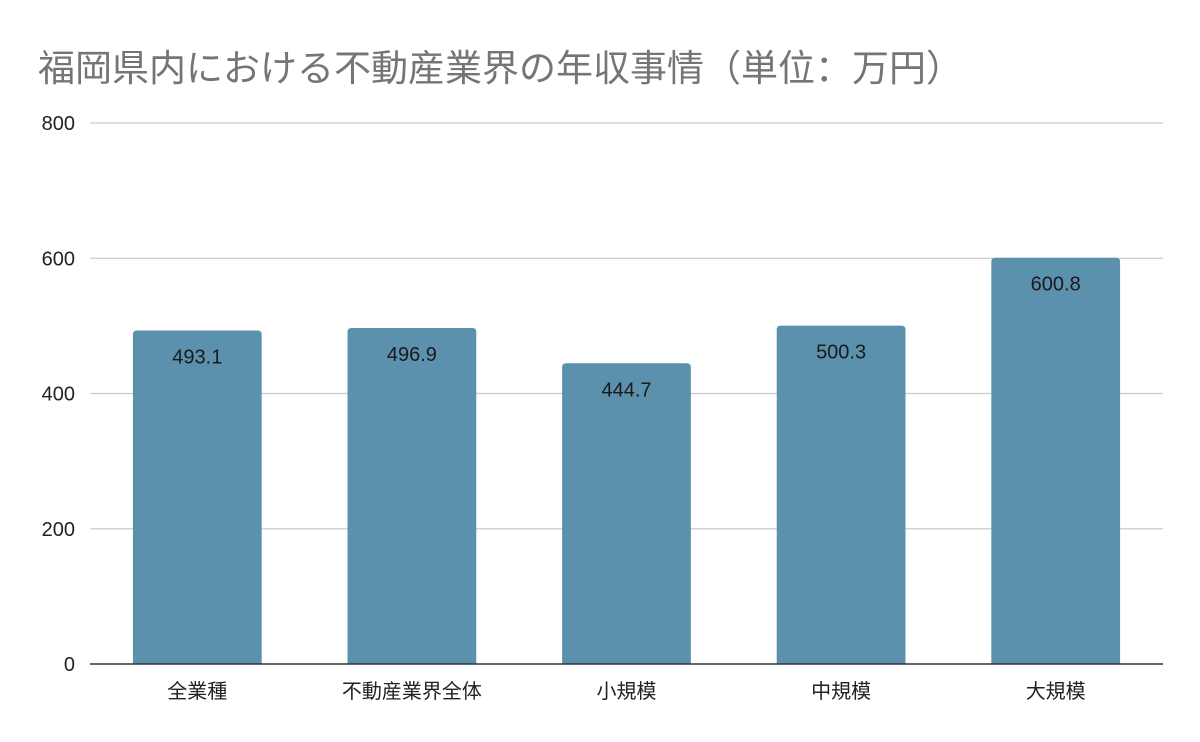 This screenshot has height=742, width=1200. What do you see at coordinates (412, 355) in the screenshot?
I see `data-label-1: 496.9` at bounding box center [412, 355].